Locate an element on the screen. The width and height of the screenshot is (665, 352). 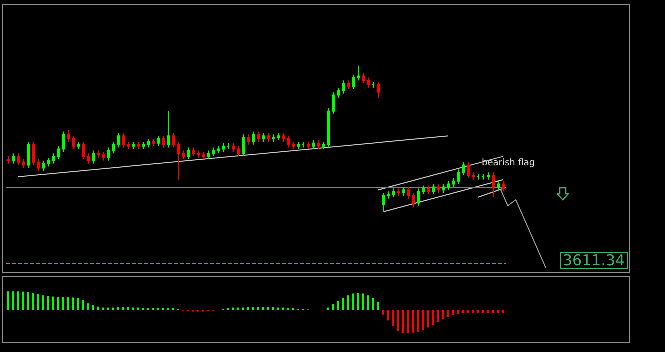
text: 3611.34 is located at coordinates (594, 261).